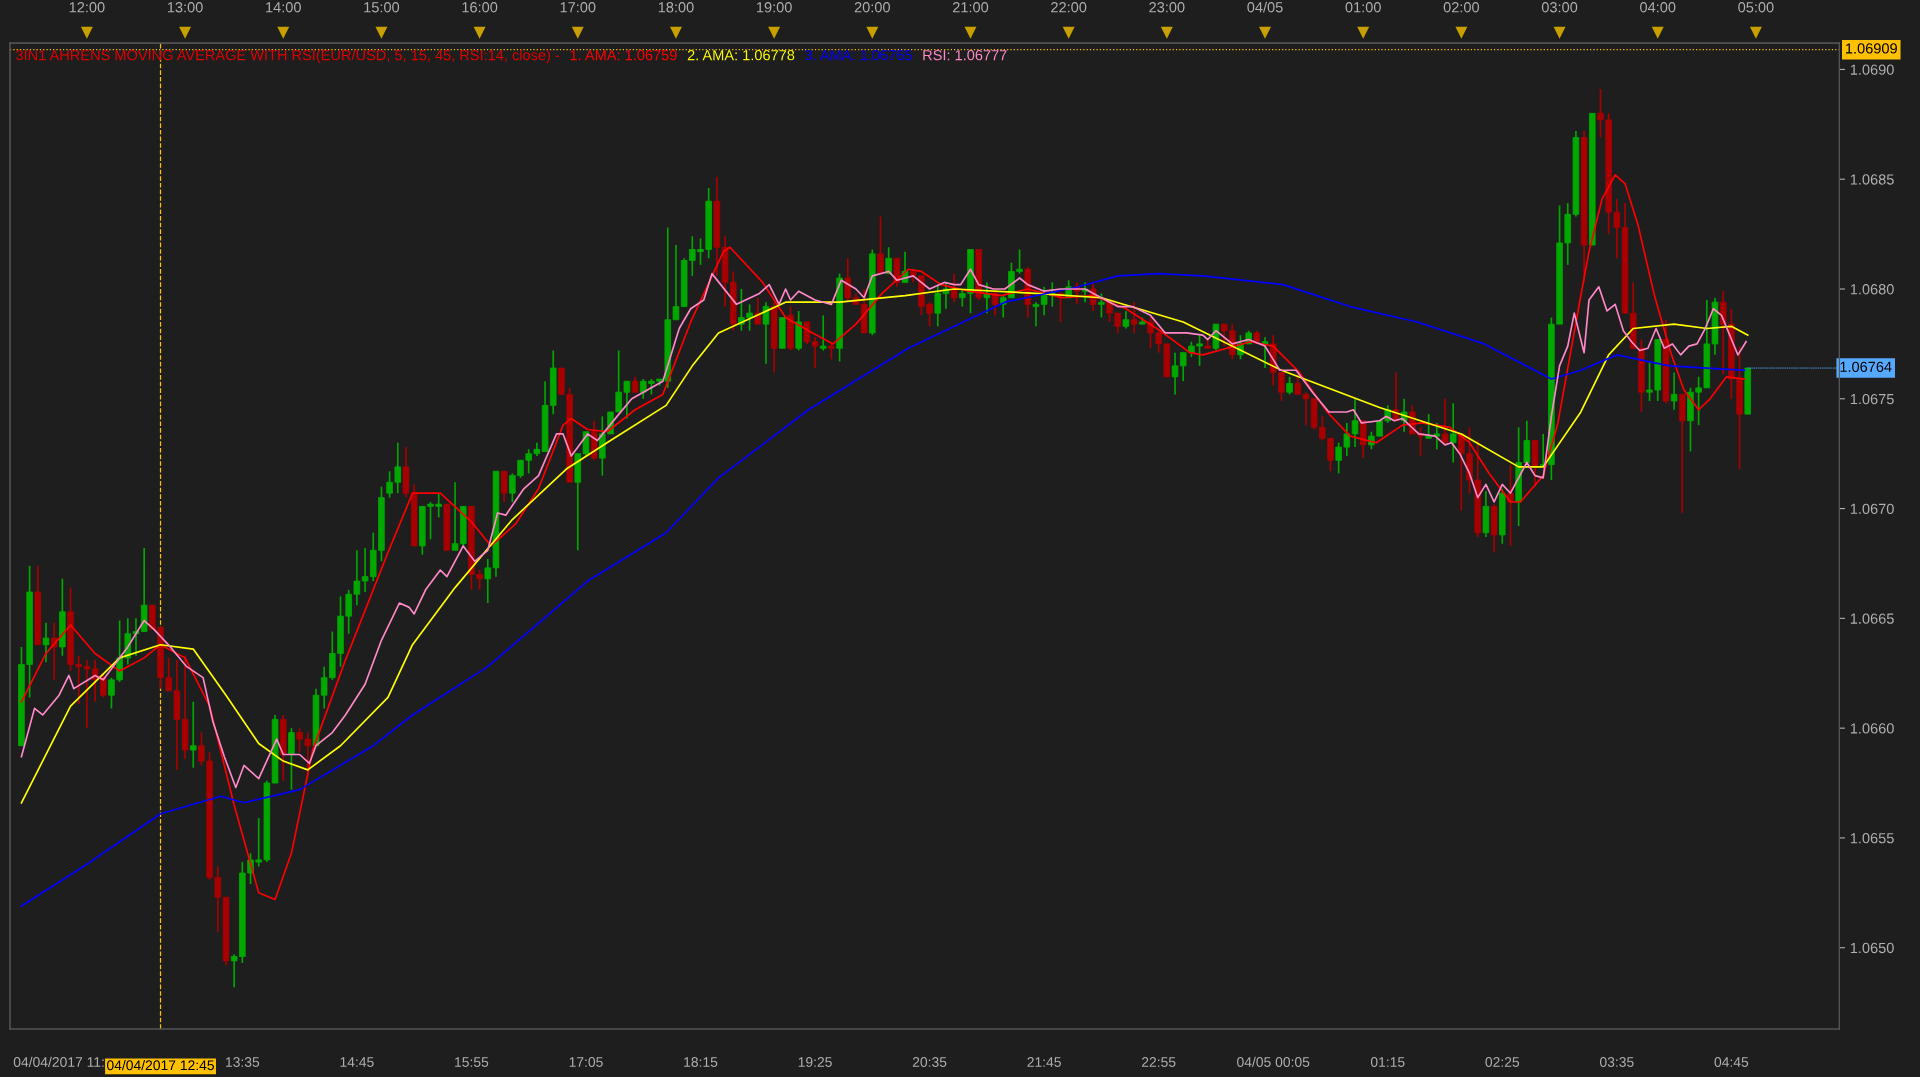 The width and height of the screenshot is (1920, 1077). I want to click on x-tick-label: 17:05, so click(586, 1062).